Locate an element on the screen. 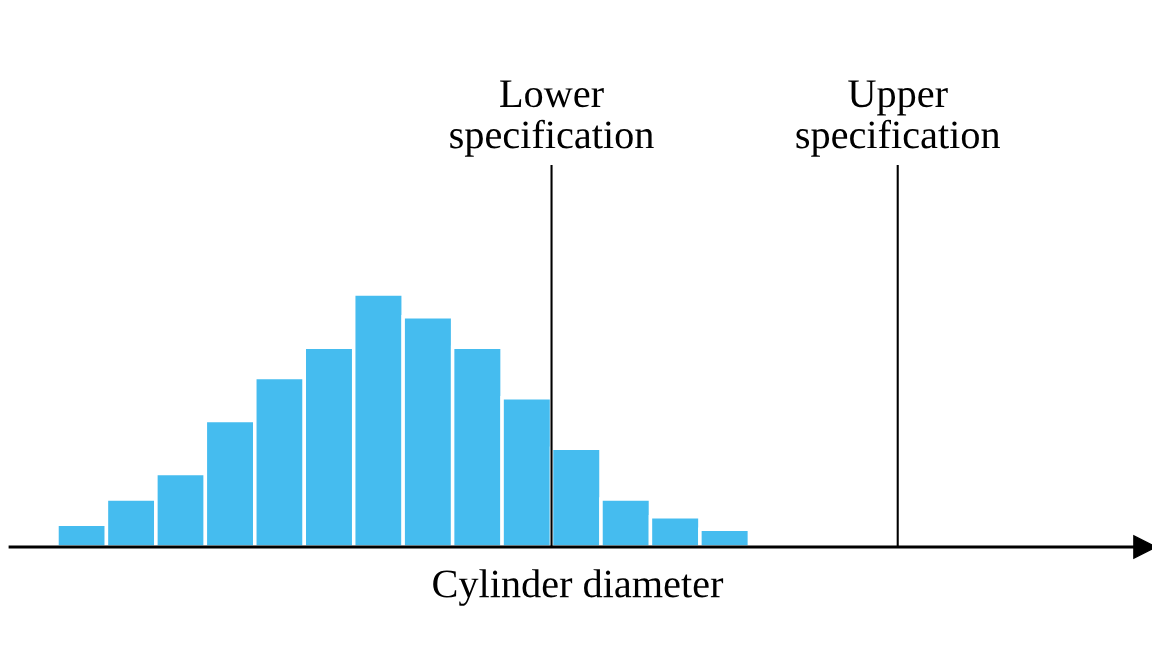 The width and height of the screenshot is (1152, 648). x-axis-title: Cylinder diameter is located at coordinates (578, 587).